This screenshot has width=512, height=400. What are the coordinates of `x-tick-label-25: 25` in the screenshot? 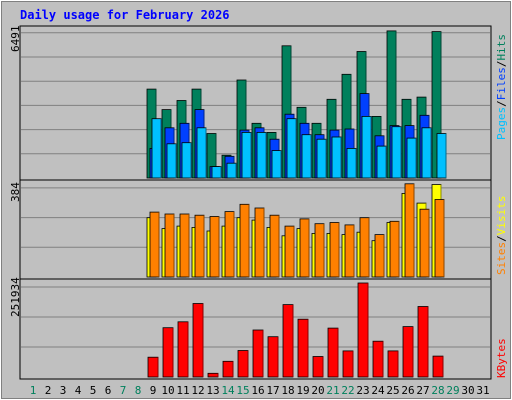 It's located at (392, 390).